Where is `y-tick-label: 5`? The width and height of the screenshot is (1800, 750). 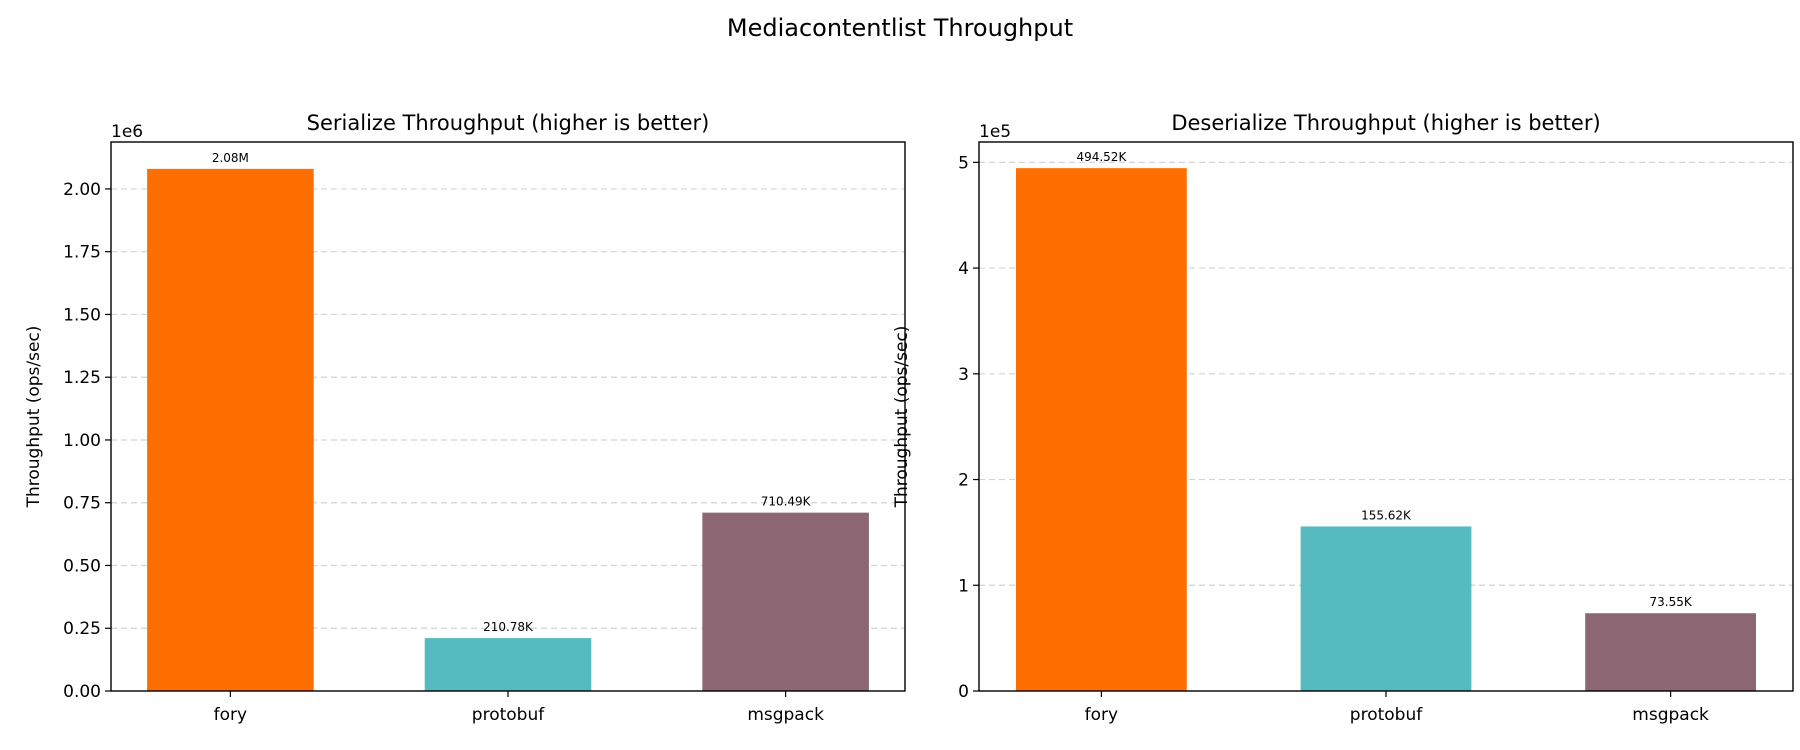
y-tick-label: 5 is located at coordinates (963, 163).